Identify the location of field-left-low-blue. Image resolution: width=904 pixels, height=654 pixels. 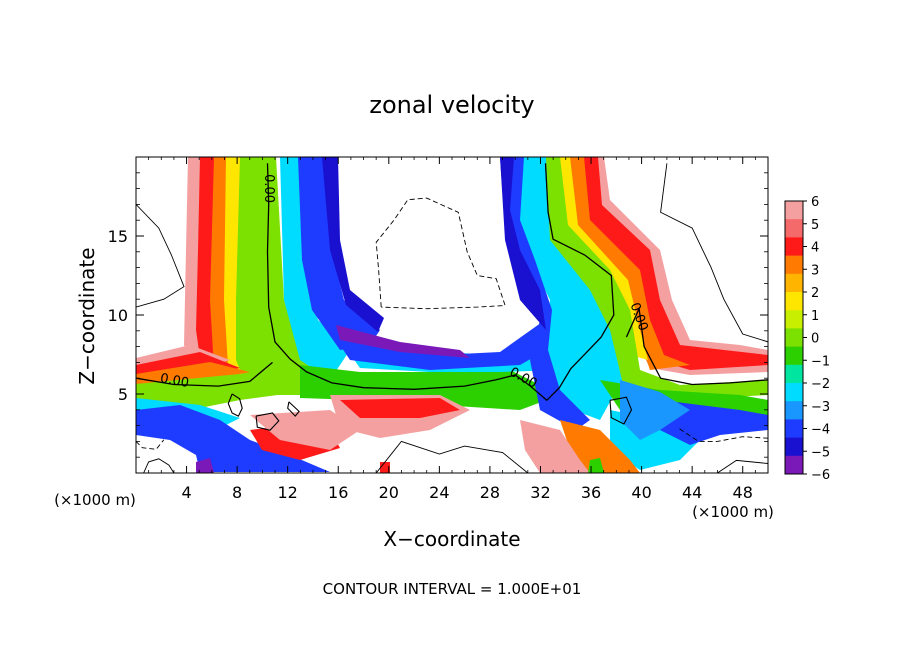
(233, 438).